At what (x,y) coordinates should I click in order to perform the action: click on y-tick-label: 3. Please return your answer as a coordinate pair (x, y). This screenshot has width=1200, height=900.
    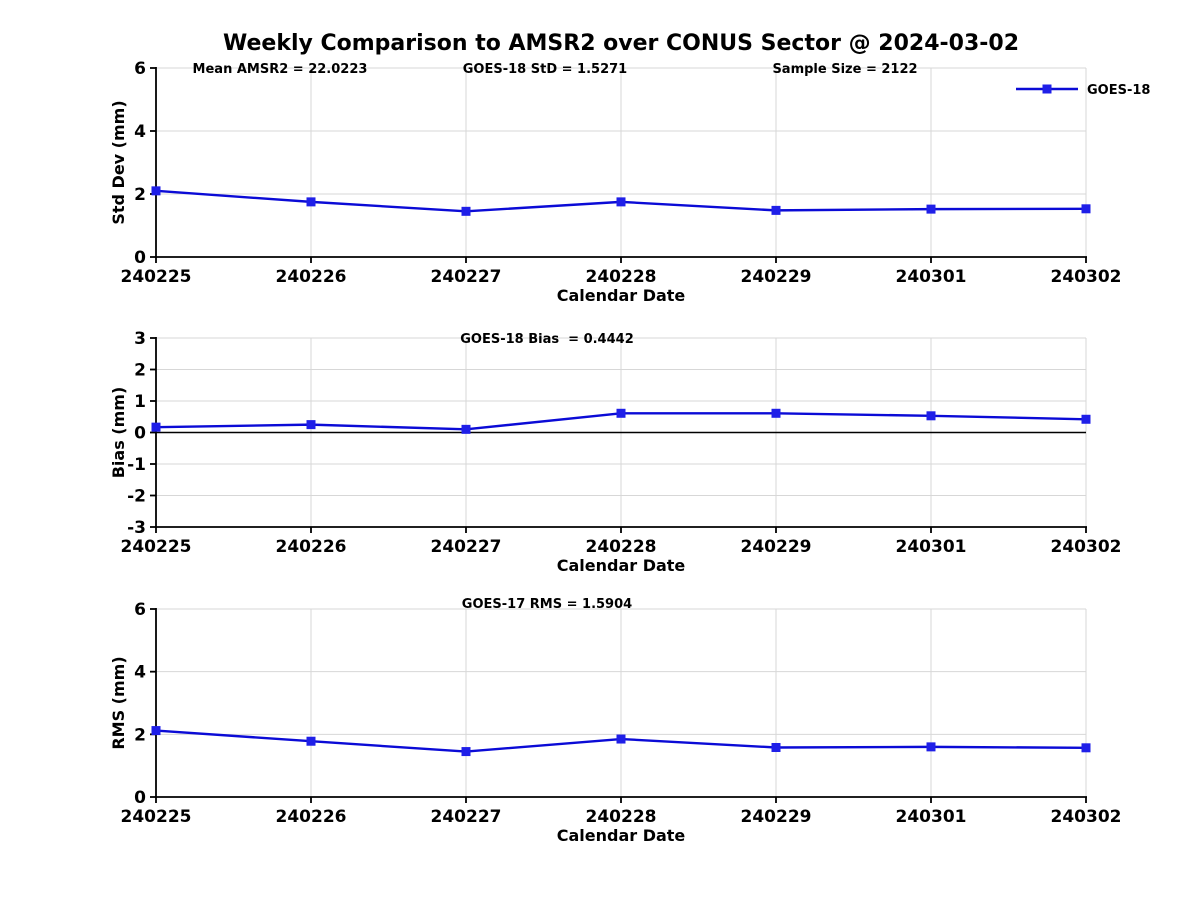
    Looking at the image, I should click on (140, 339).